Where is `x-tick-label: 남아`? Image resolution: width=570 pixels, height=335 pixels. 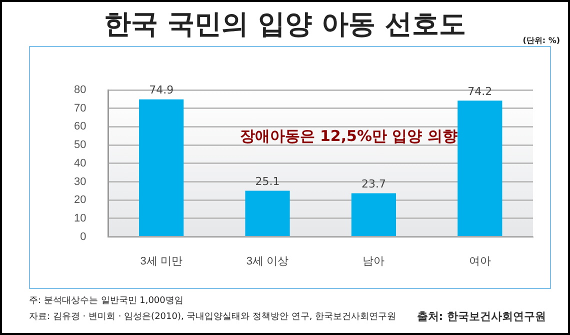
x-tick-label: 남아 is located at coordinates (373, 261).